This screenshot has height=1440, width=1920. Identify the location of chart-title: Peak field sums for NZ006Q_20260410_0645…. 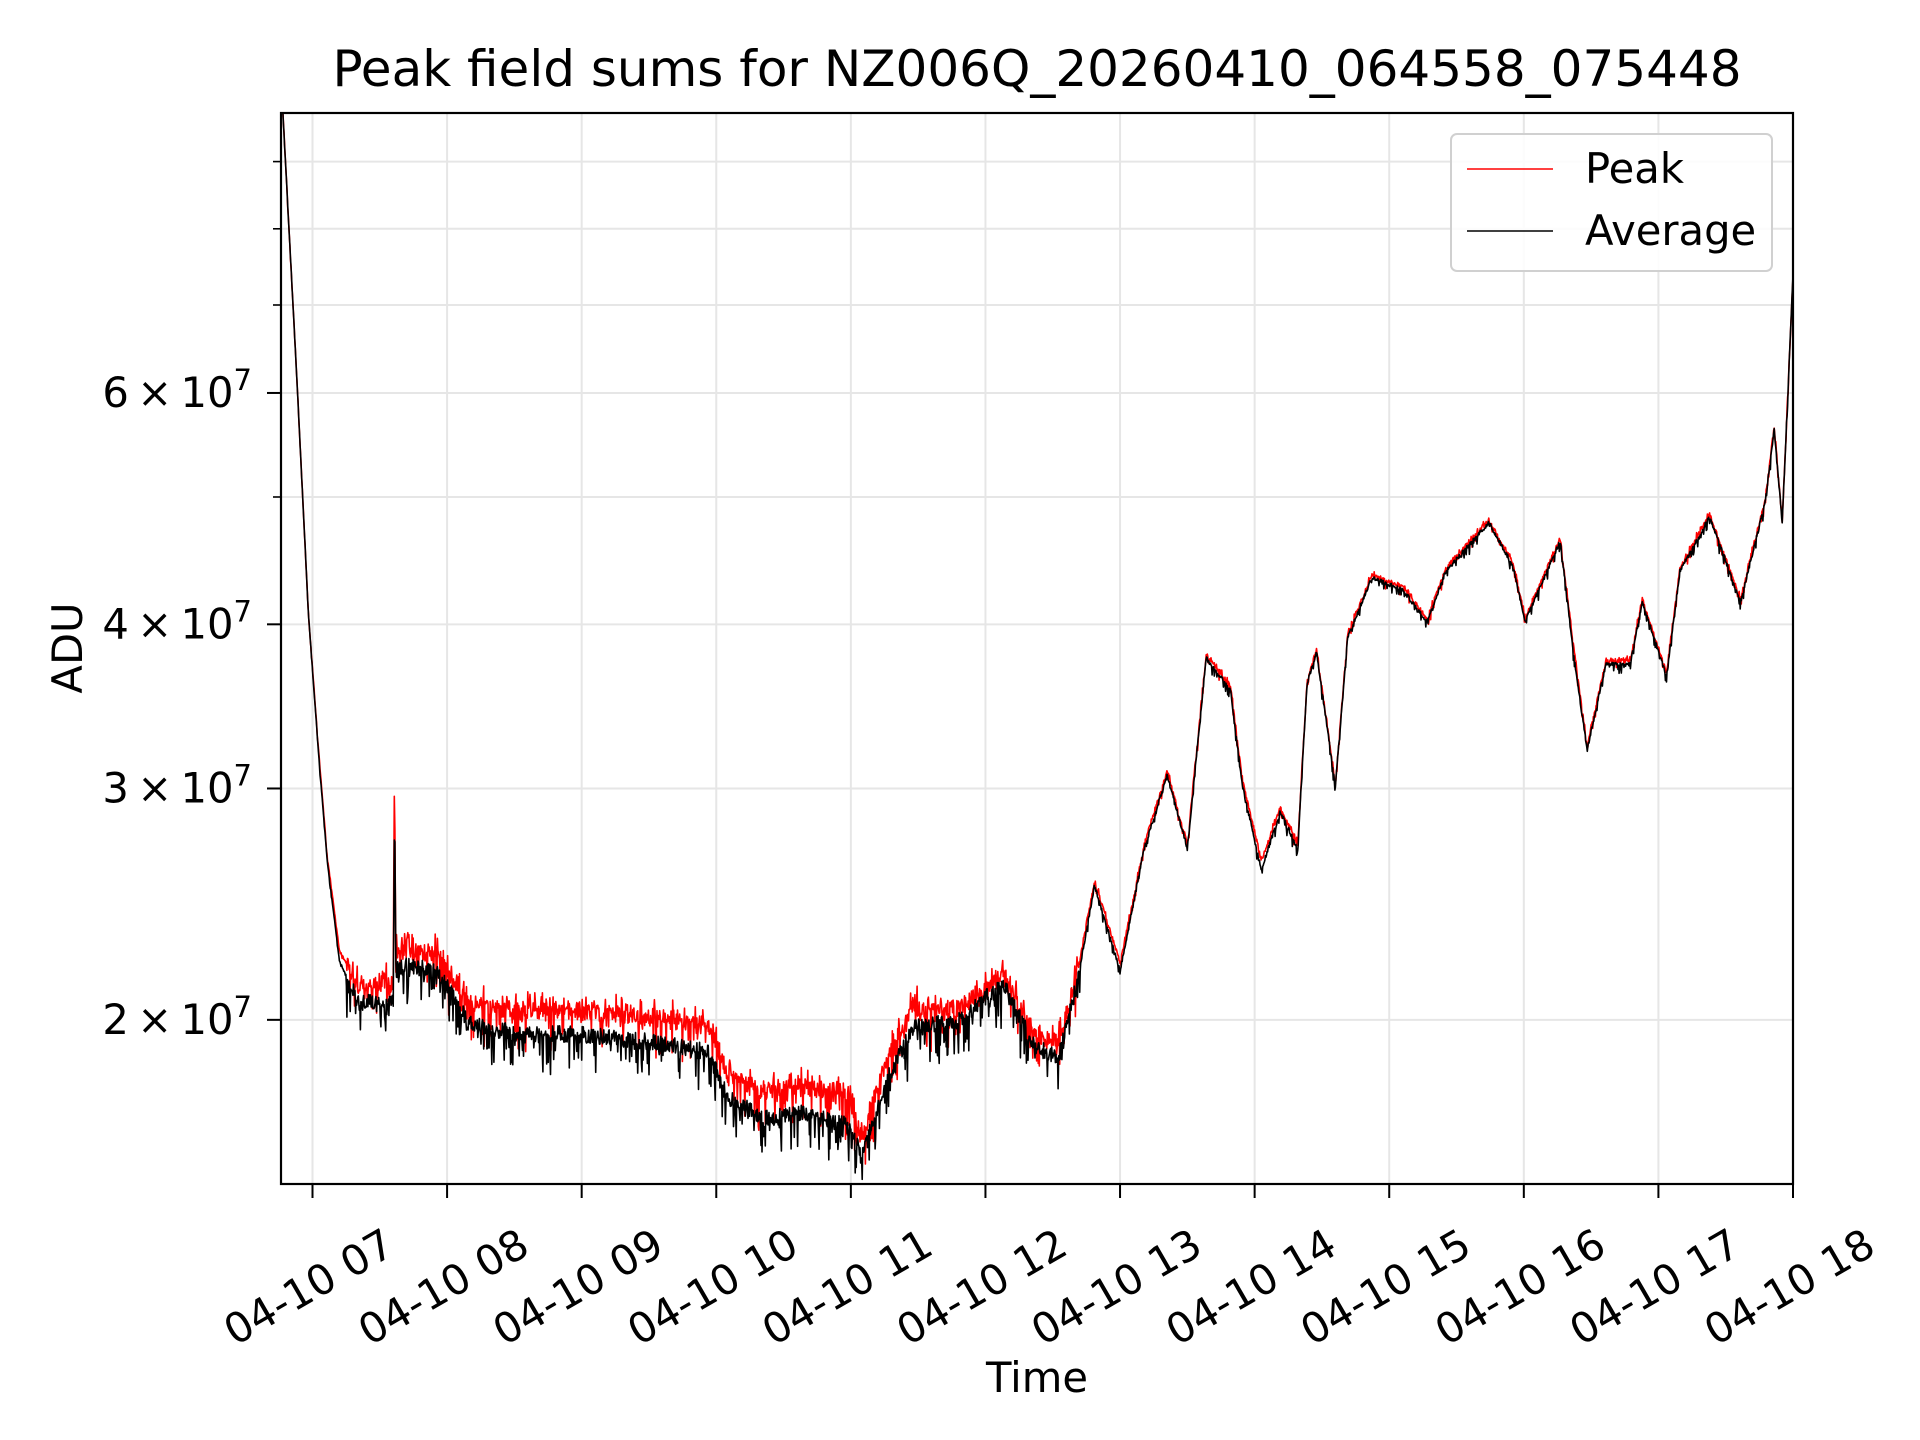
(1036, 69).